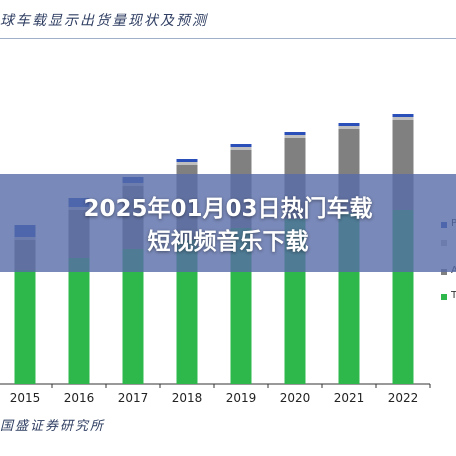  What do you see at coordinates (79, 398) in the screenshot?
I see `x-tick-label-2016: 2016` at bounding box center [79, 398].